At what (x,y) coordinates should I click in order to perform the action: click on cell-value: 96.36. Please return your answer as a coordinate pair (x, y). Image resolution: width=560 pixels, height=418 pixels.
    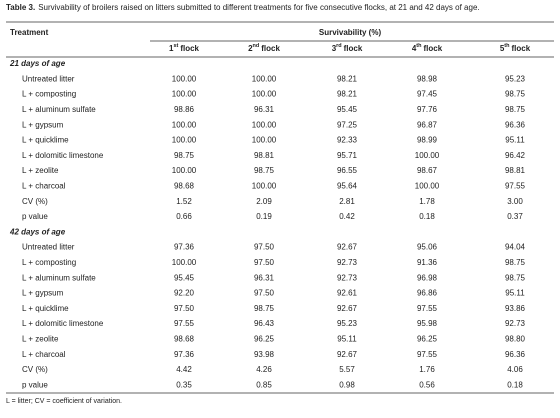
    Looking at the image, I should click on (515, 354).